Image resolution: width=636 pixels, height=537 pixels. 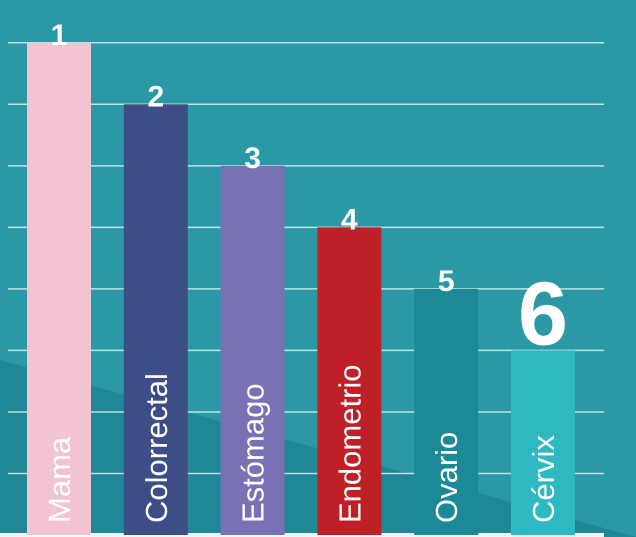 I want to click on bar-ovario, so click(x=446, y=411).